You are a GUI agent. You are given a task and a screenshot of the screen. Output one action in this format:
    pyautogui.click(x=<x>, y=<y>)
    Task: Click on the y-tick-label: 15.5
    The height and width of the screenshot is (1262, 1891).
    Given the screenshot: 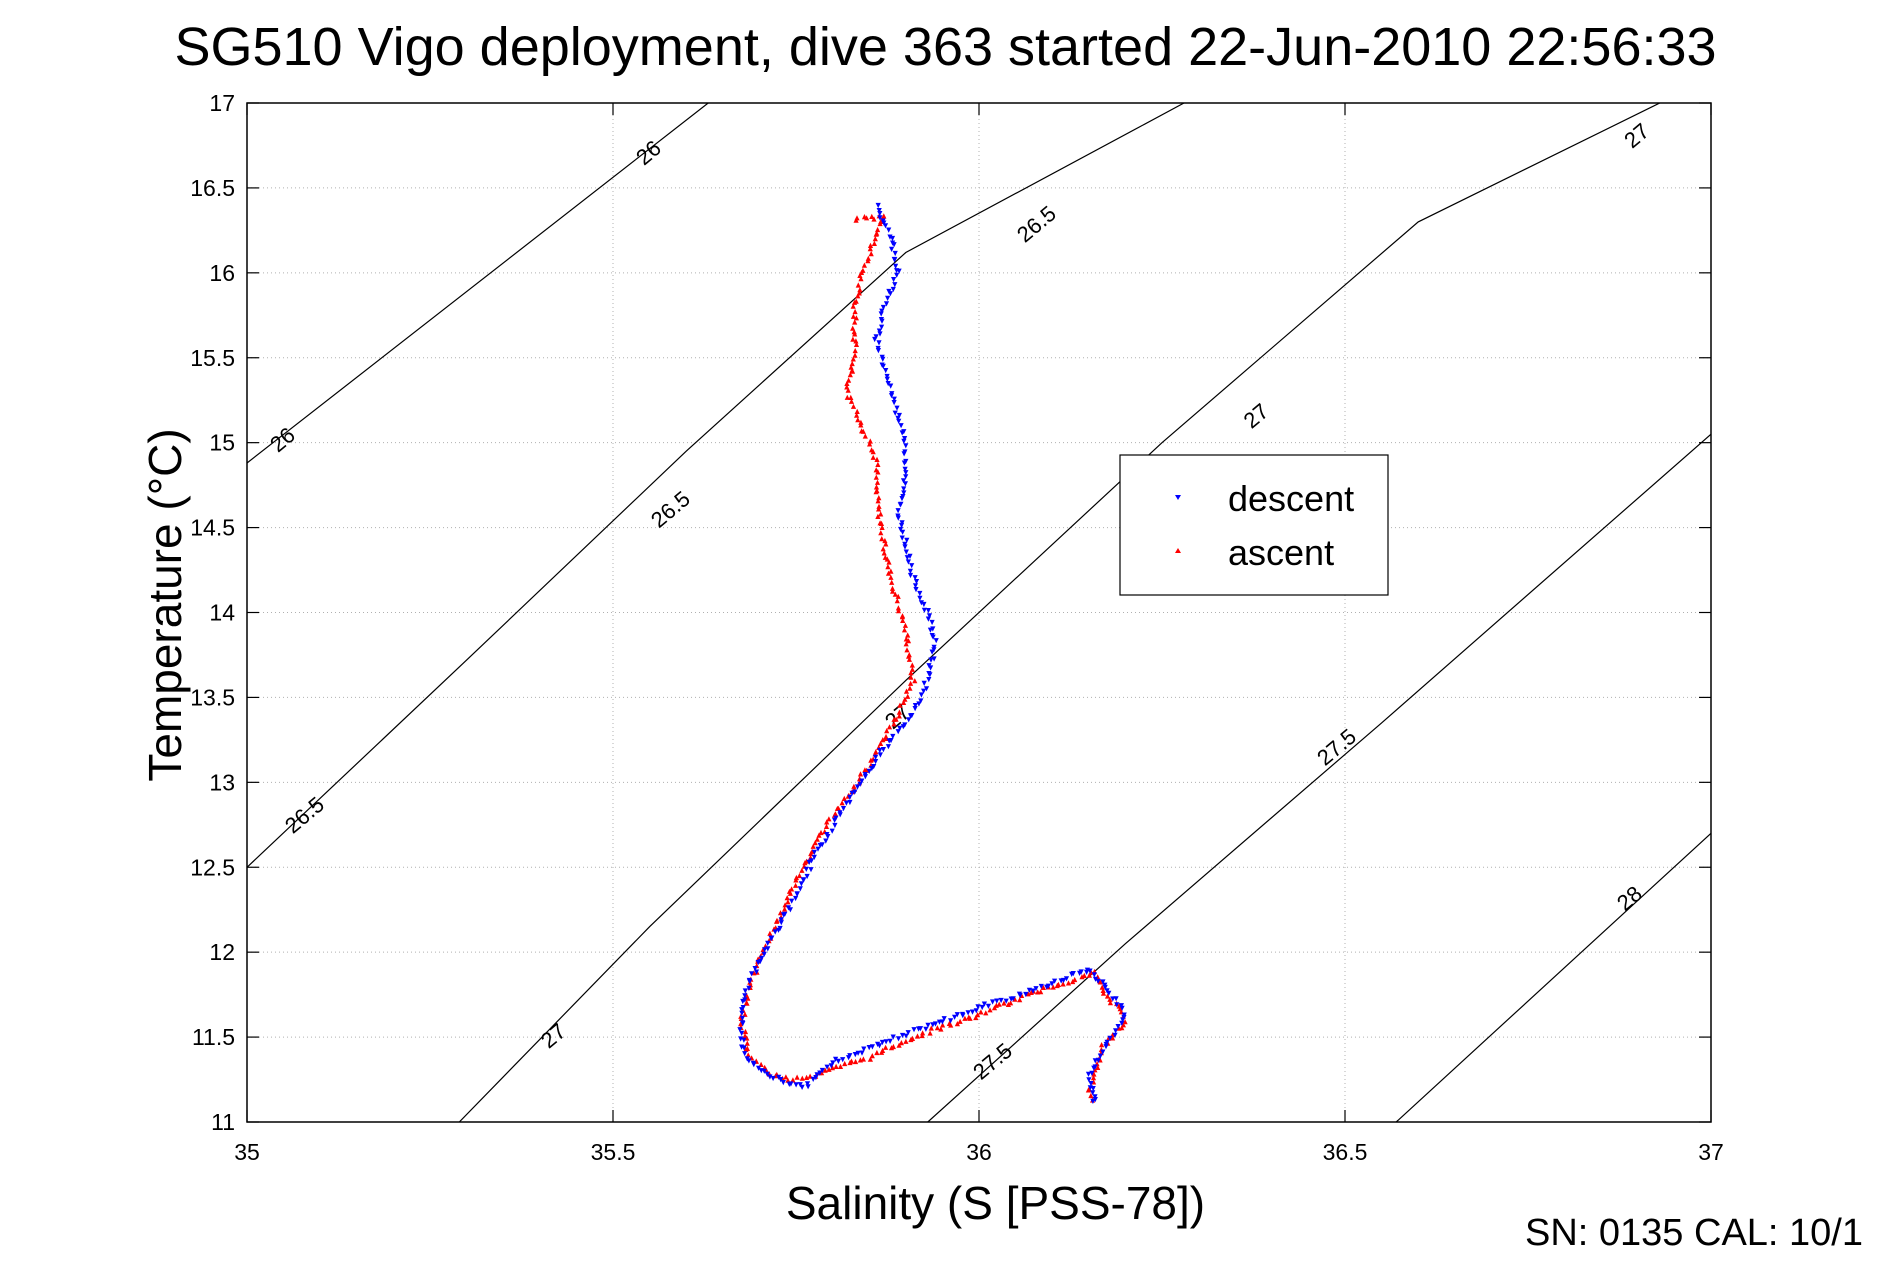 What is the action you would take?
    pyautogui.click(x=212, y=358)
    